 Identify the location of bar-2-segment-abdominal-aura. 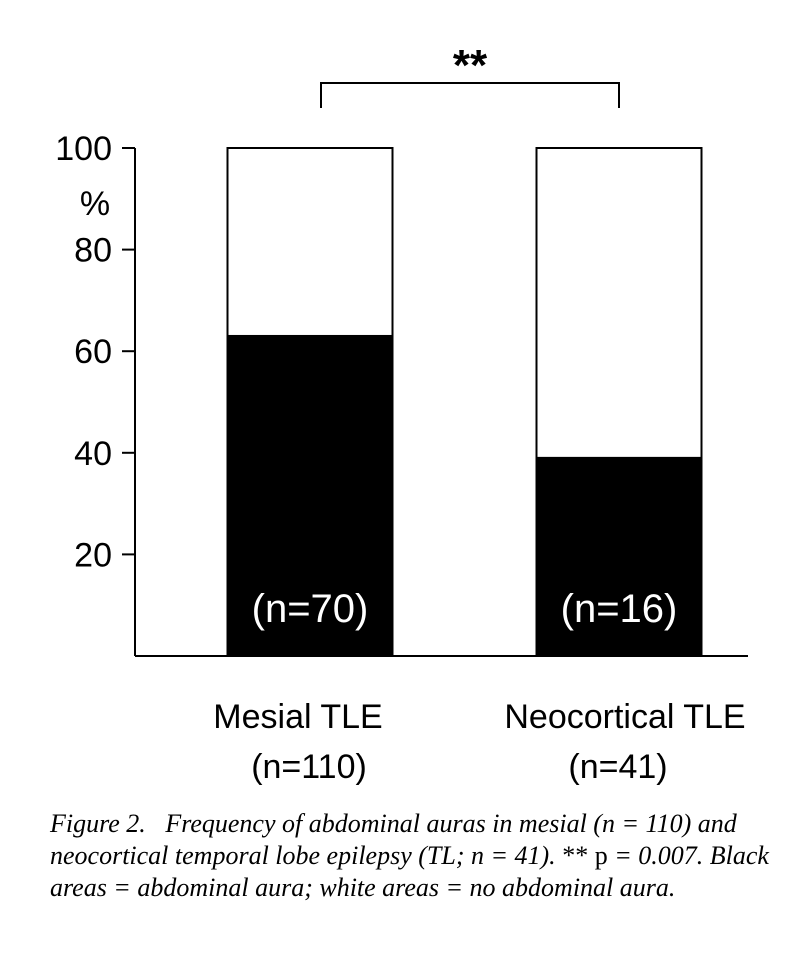
(619, 556).